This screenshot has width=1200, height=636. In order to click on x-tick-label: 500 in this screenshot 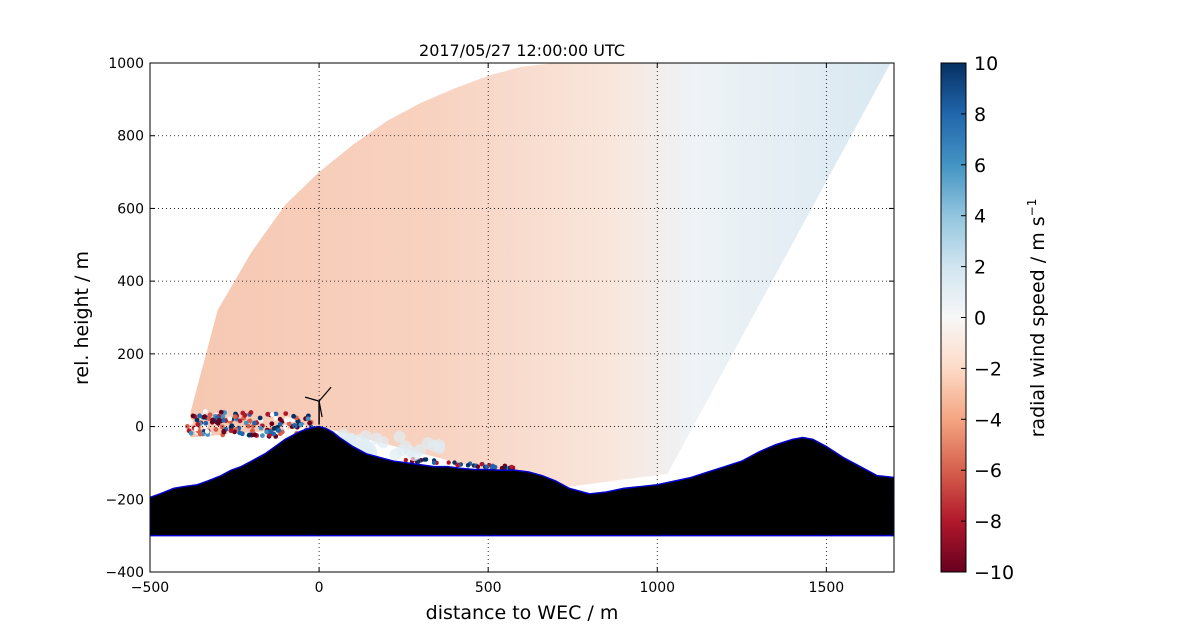, I will do `click(488, 588)`.